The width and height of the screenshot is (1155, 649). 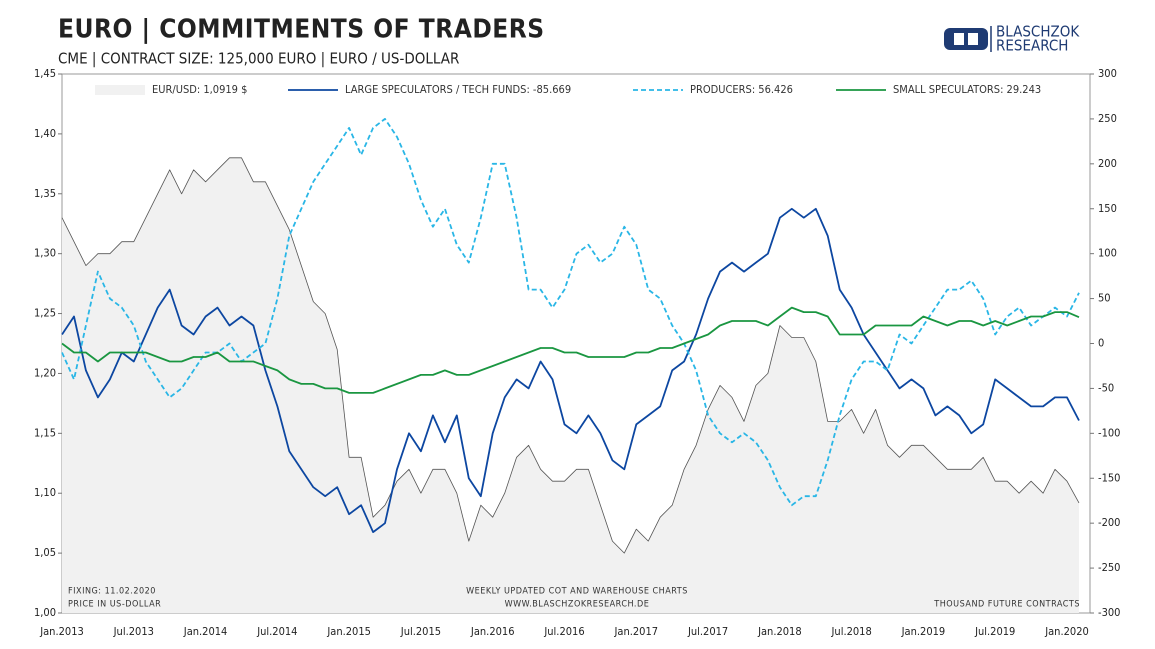 What do you see at coordinates (45, 492) in the screenshot?
I see `y-tick-label: 1,10` at bounding box center [45, 492].